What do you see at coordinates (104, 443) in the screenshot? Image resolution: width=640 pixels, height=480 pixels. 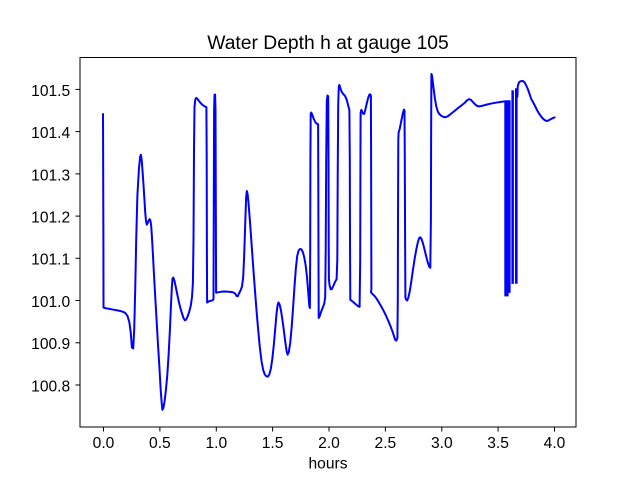 I see `svg-text: 0.0` at bounding box center [104, 443].